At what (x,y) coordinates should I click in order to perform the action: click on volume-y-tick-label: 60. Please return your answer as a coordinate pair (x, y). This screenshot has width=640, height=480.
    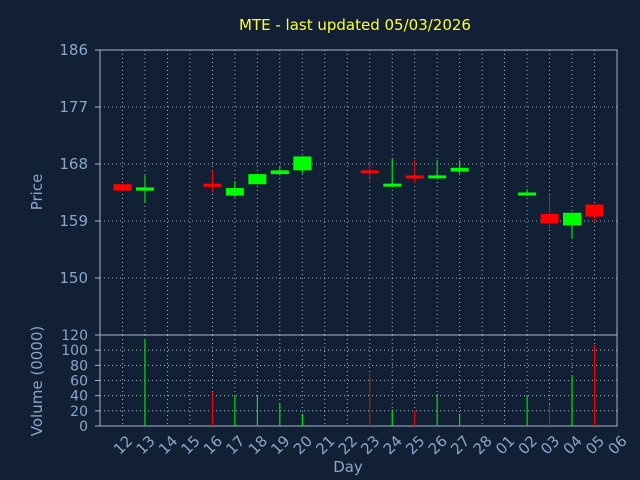
    Looking at the image, I should click on (79, 382).